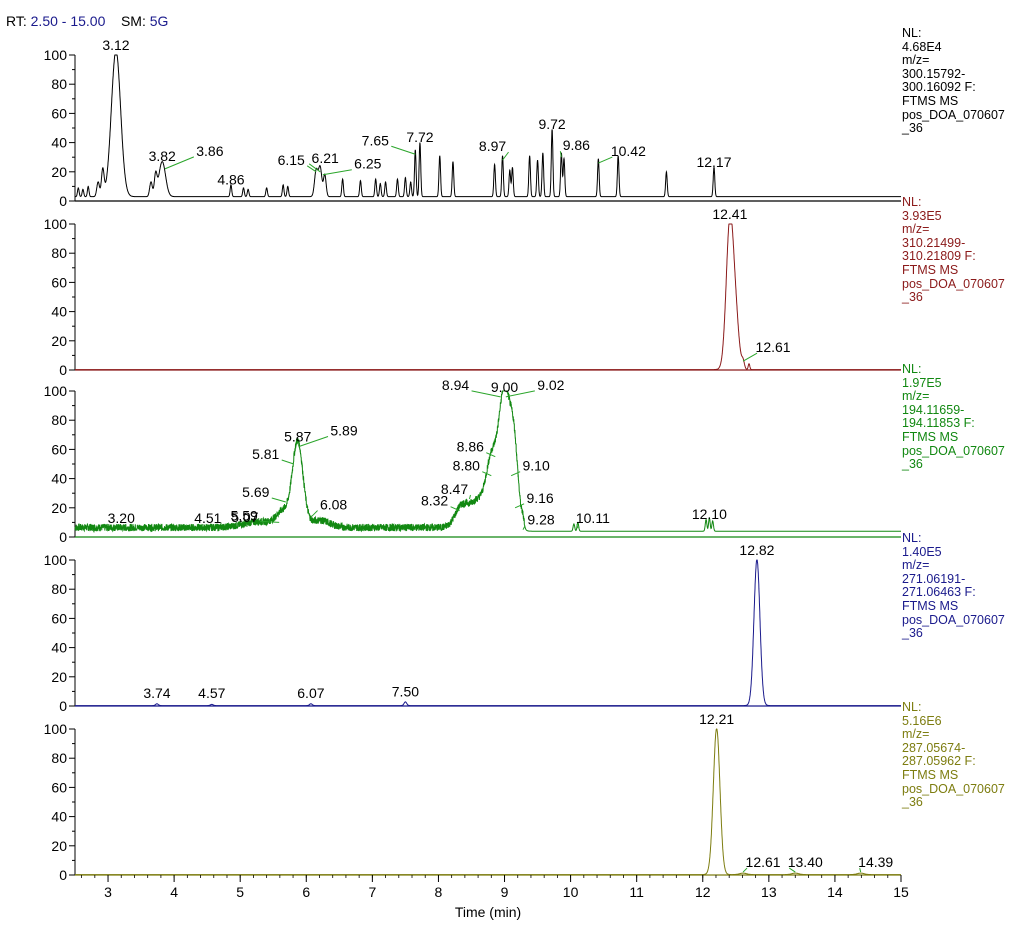 This screenshot has width=1026, height=925. Describe the element at coordinates (593, 518) in the screenshot. I see `peak-label: 10.11` at that location.